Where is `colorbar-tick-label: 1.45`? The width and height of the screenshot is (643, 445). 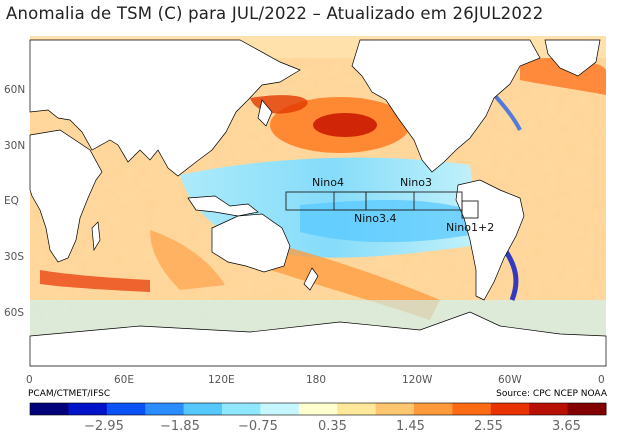 colorbar-tick-label: 1.45 is located at coordinates (410, 426).